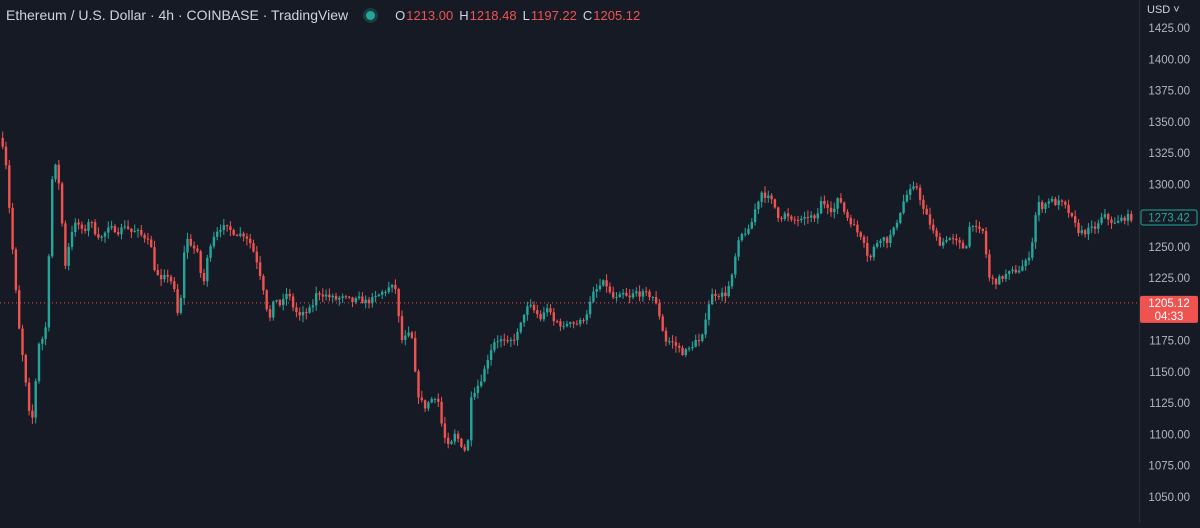 The width and height of the screenshot is (1200, 528). What do you see at coordinates (1163, 10) in the screenshot?
I see `currency-selector: USD ˅` at bounding box center [1163, 10].